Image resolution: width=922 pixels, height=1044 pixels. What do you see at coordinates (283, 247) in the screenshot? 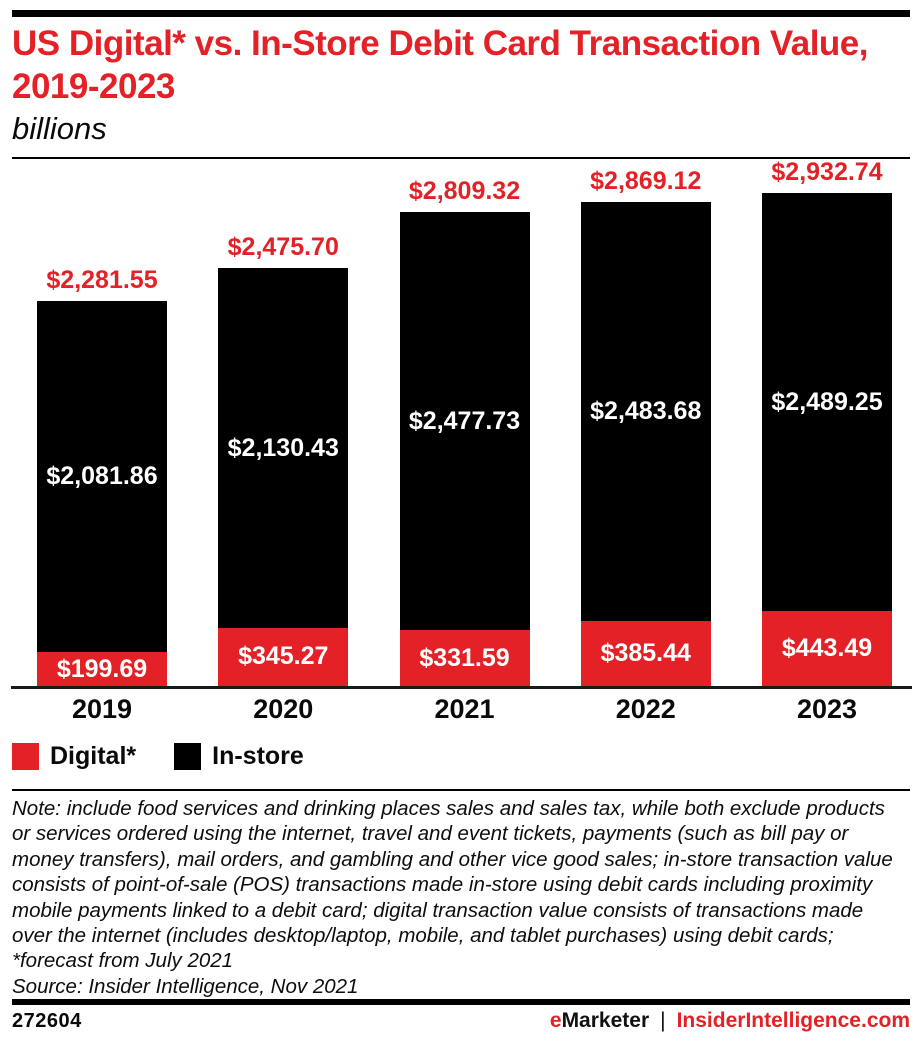
I see `bar-total-label-2020: $2,475.70` at bounding box center [283, 247].